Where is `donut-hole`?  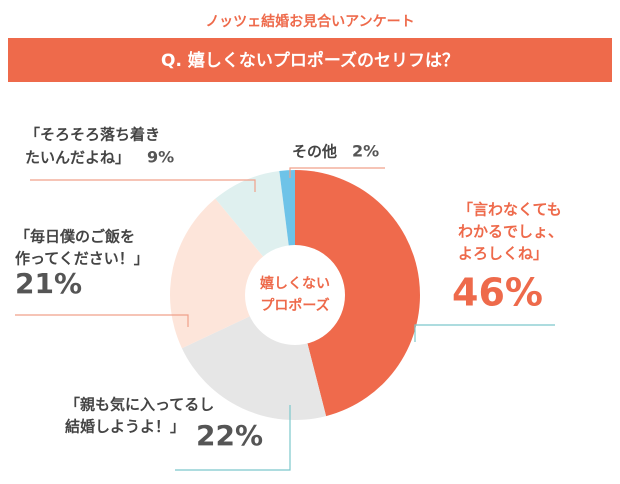 donut-hole is located at coordinates (295, 295).